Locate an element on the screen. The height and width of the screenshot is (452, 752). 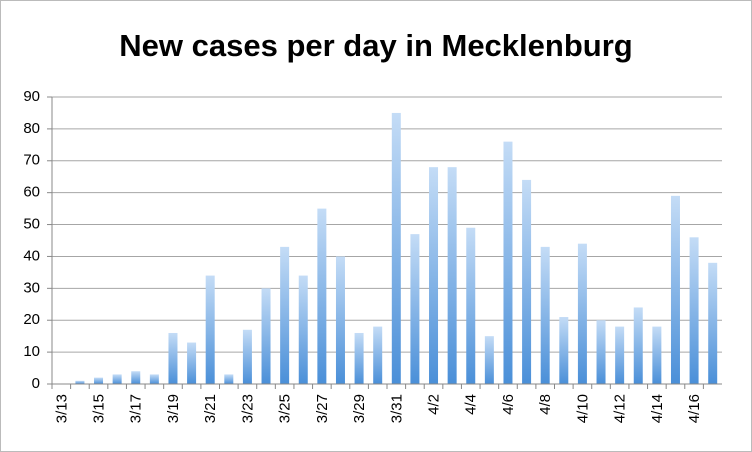
x-tick-label: 3/15 is located at coordinates (98, 408).